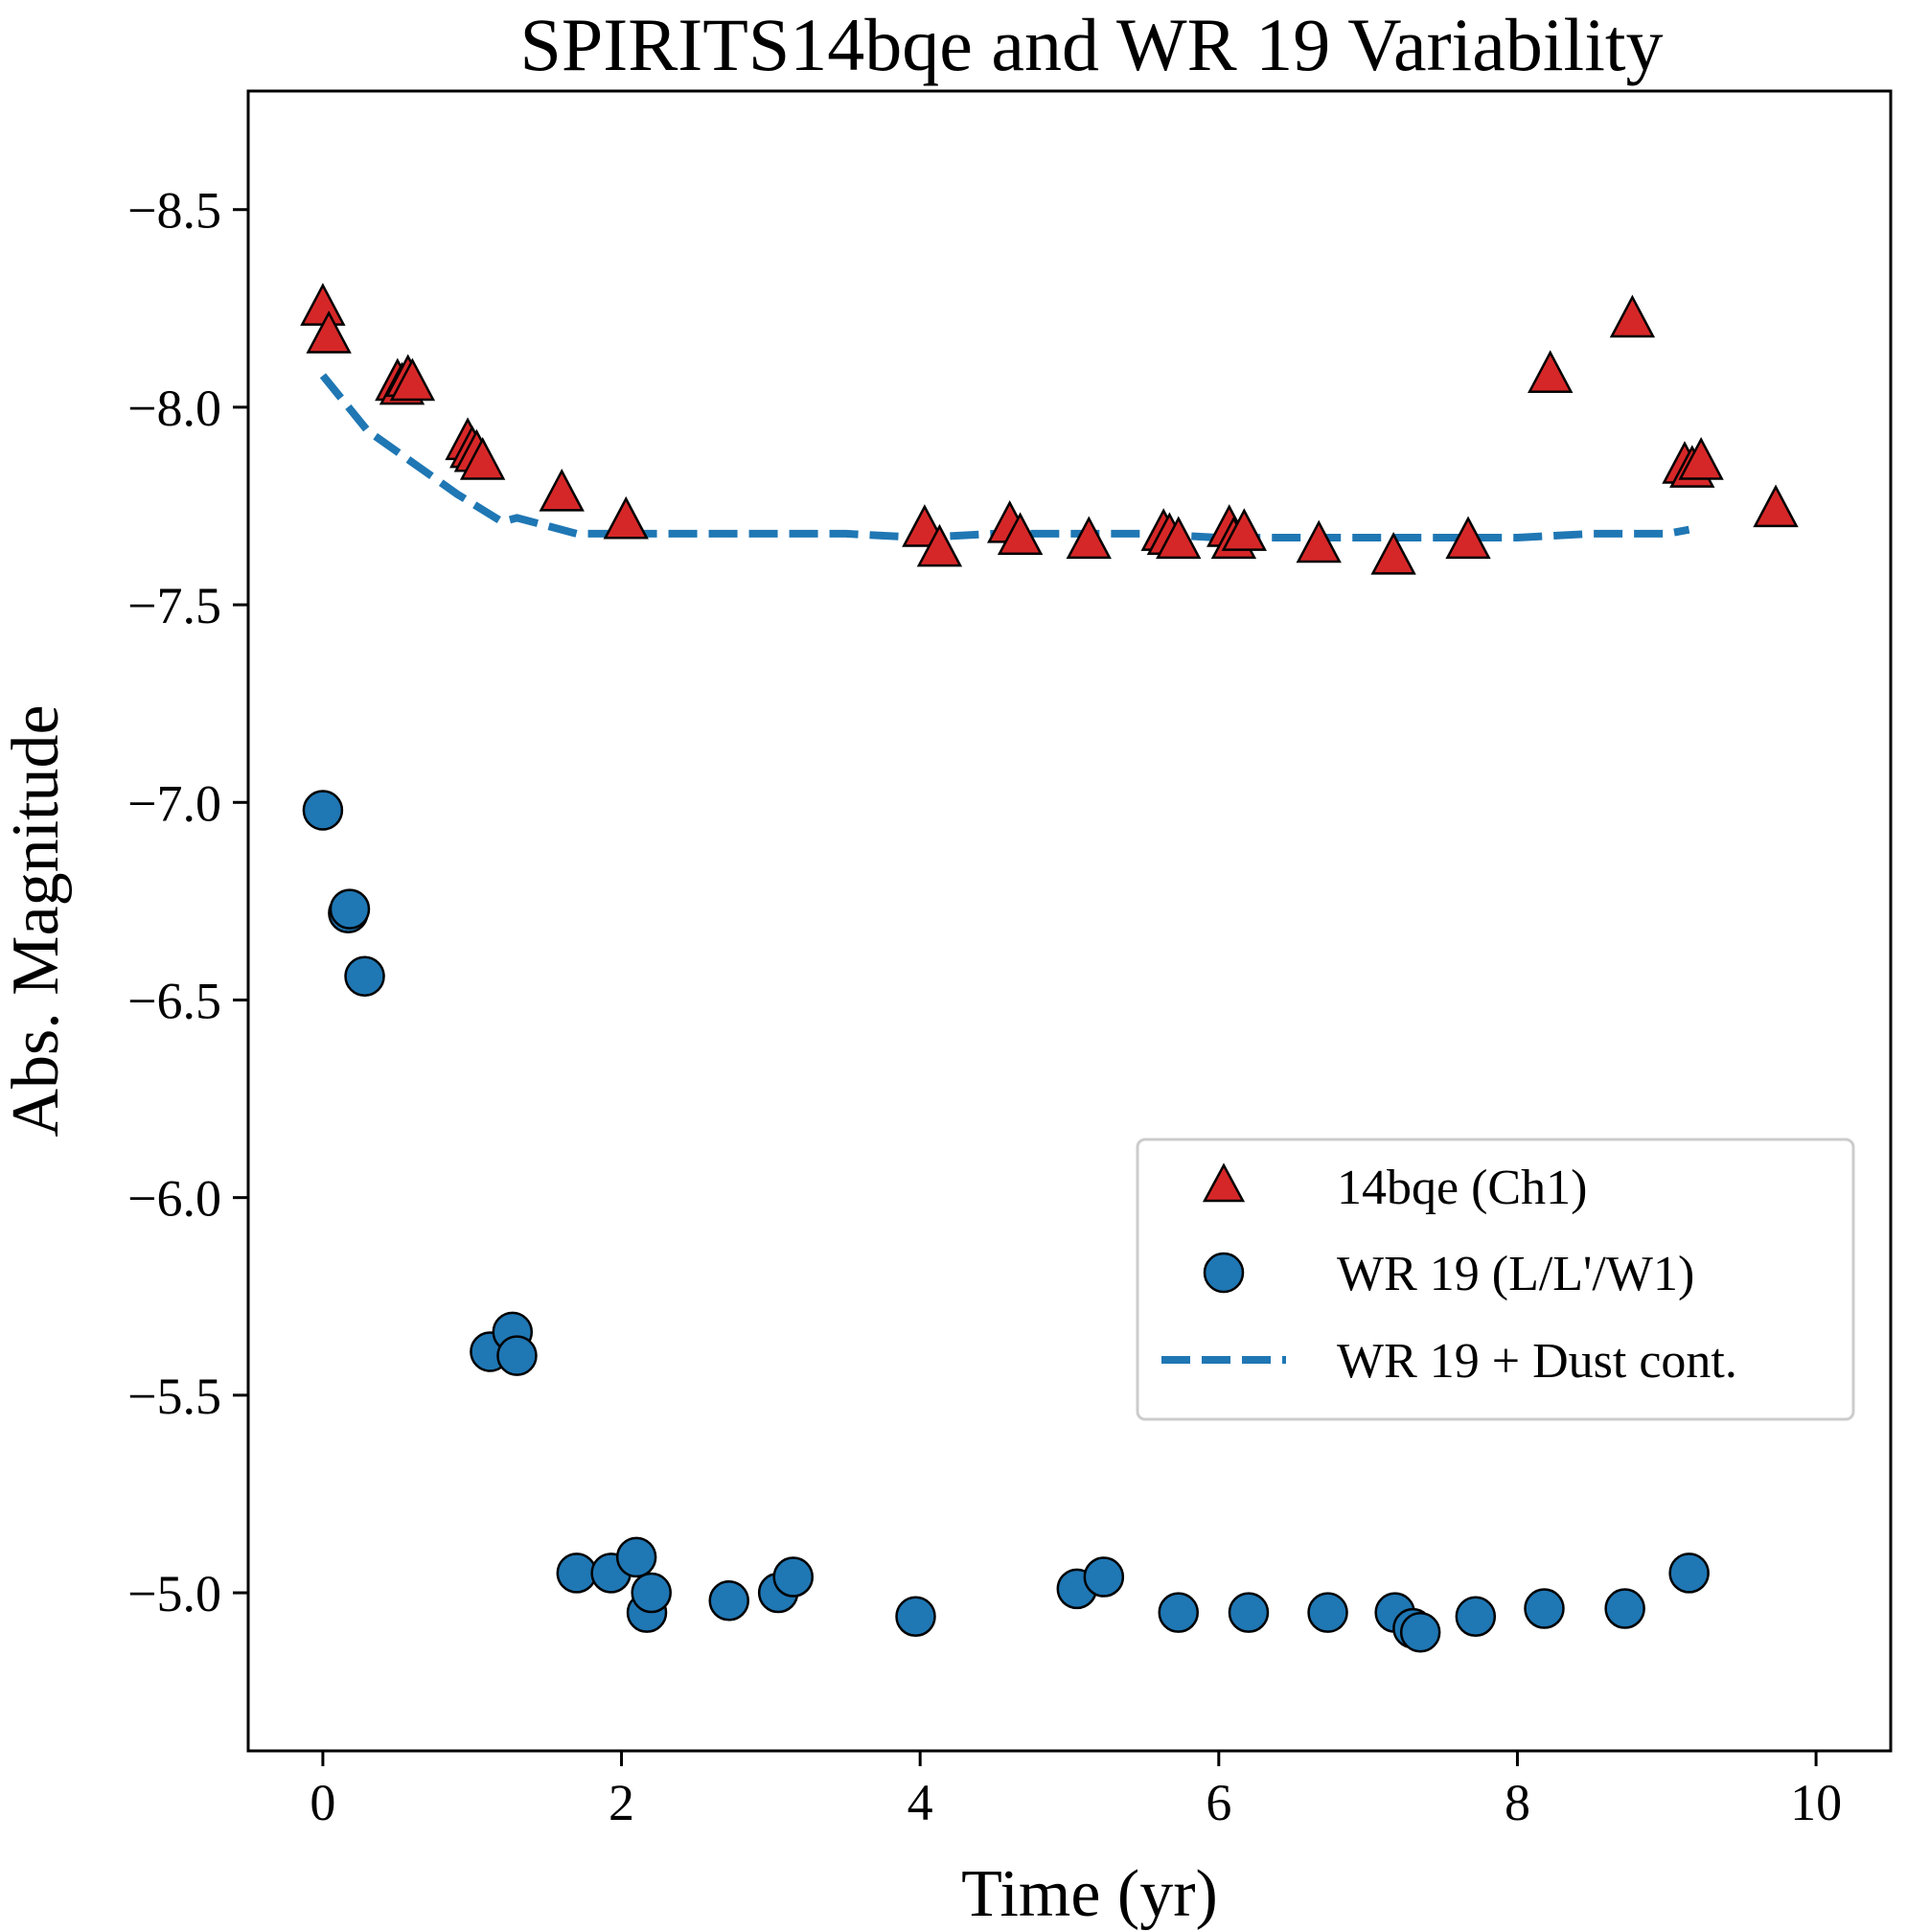 Image resolution: width=1930 pixels, height=1932 pixels. Describe the element at coordinates (1089, 1894) in the screenshot. I see `x-axis-label: Time (yr)` at that location.